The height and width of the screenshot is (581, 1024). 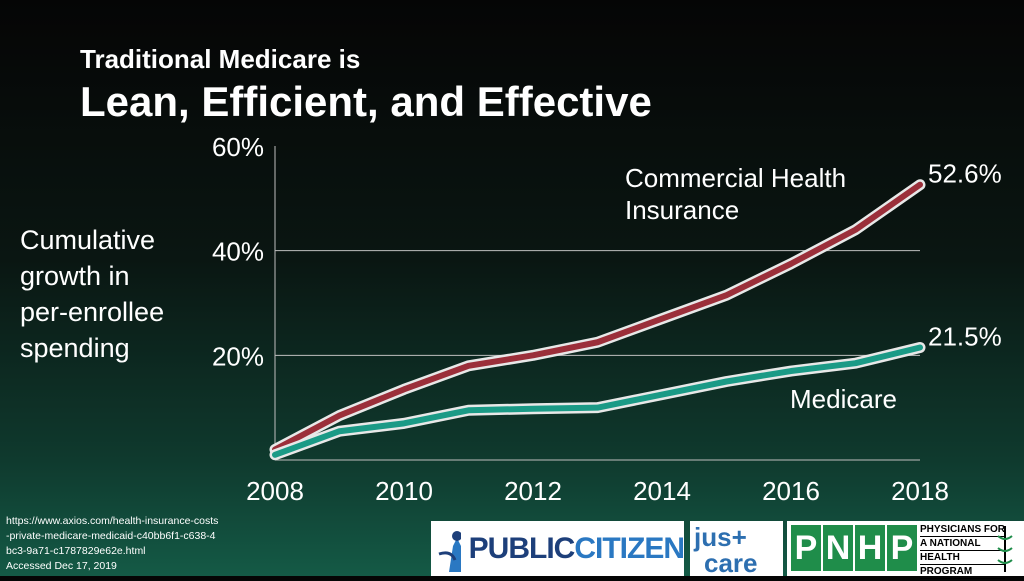 I want to click on source-accessed: Accessed Dec 17, 2019, so click(x=61, y=566).